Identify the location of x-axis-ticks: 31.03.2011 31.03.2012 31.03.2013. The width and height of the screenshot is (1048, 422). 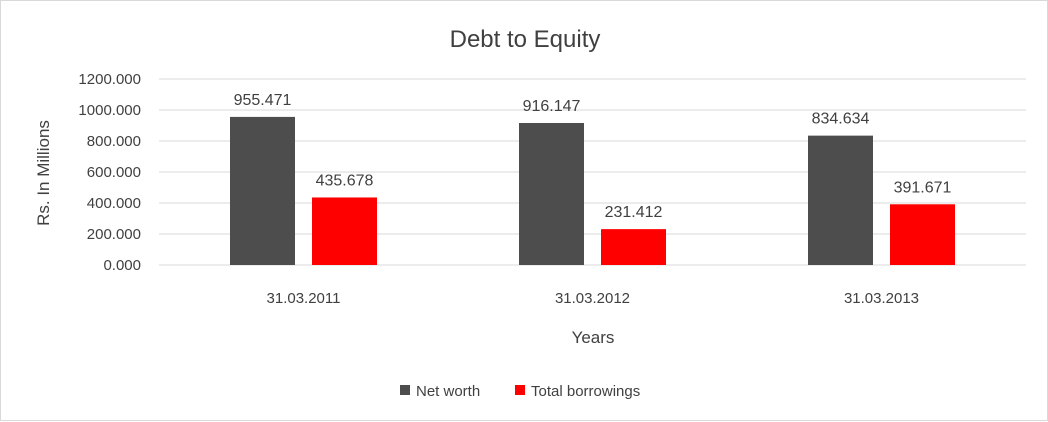
(593, 298).